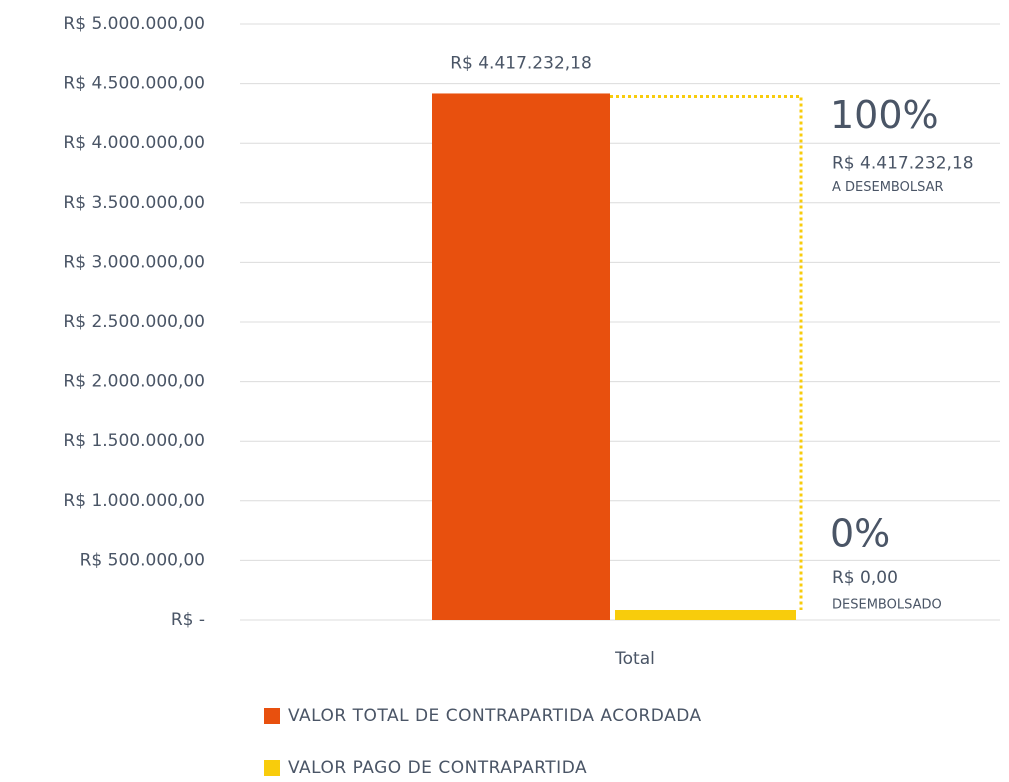 Image resolution: width=1009 pixels, height=782 pixels. What do you see at coordinates (865, 578) in the screenshot?
I see `annotation-amount: R$ 0,00` at bounding box center [865, 578].